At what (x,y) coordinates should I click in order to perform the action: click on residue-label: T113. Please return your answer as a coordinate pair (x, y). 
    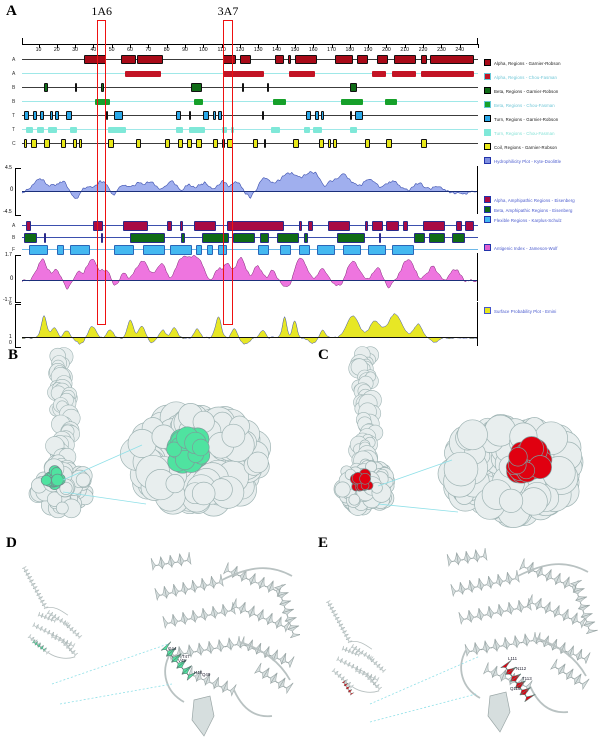
    Looking at the image, I should click on (527, 678).